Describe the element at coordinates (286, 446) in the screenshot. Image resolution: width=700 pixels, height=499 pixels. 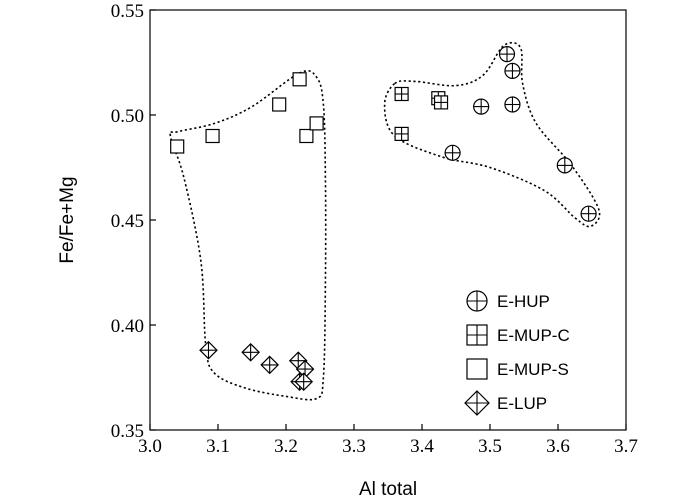
I see `x-tick-label: 3.2` at that location.